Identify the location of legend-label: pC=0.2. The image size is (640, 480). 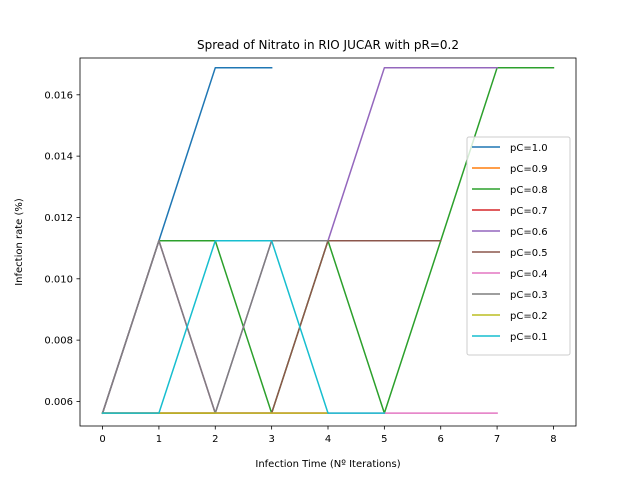
(529, 316).